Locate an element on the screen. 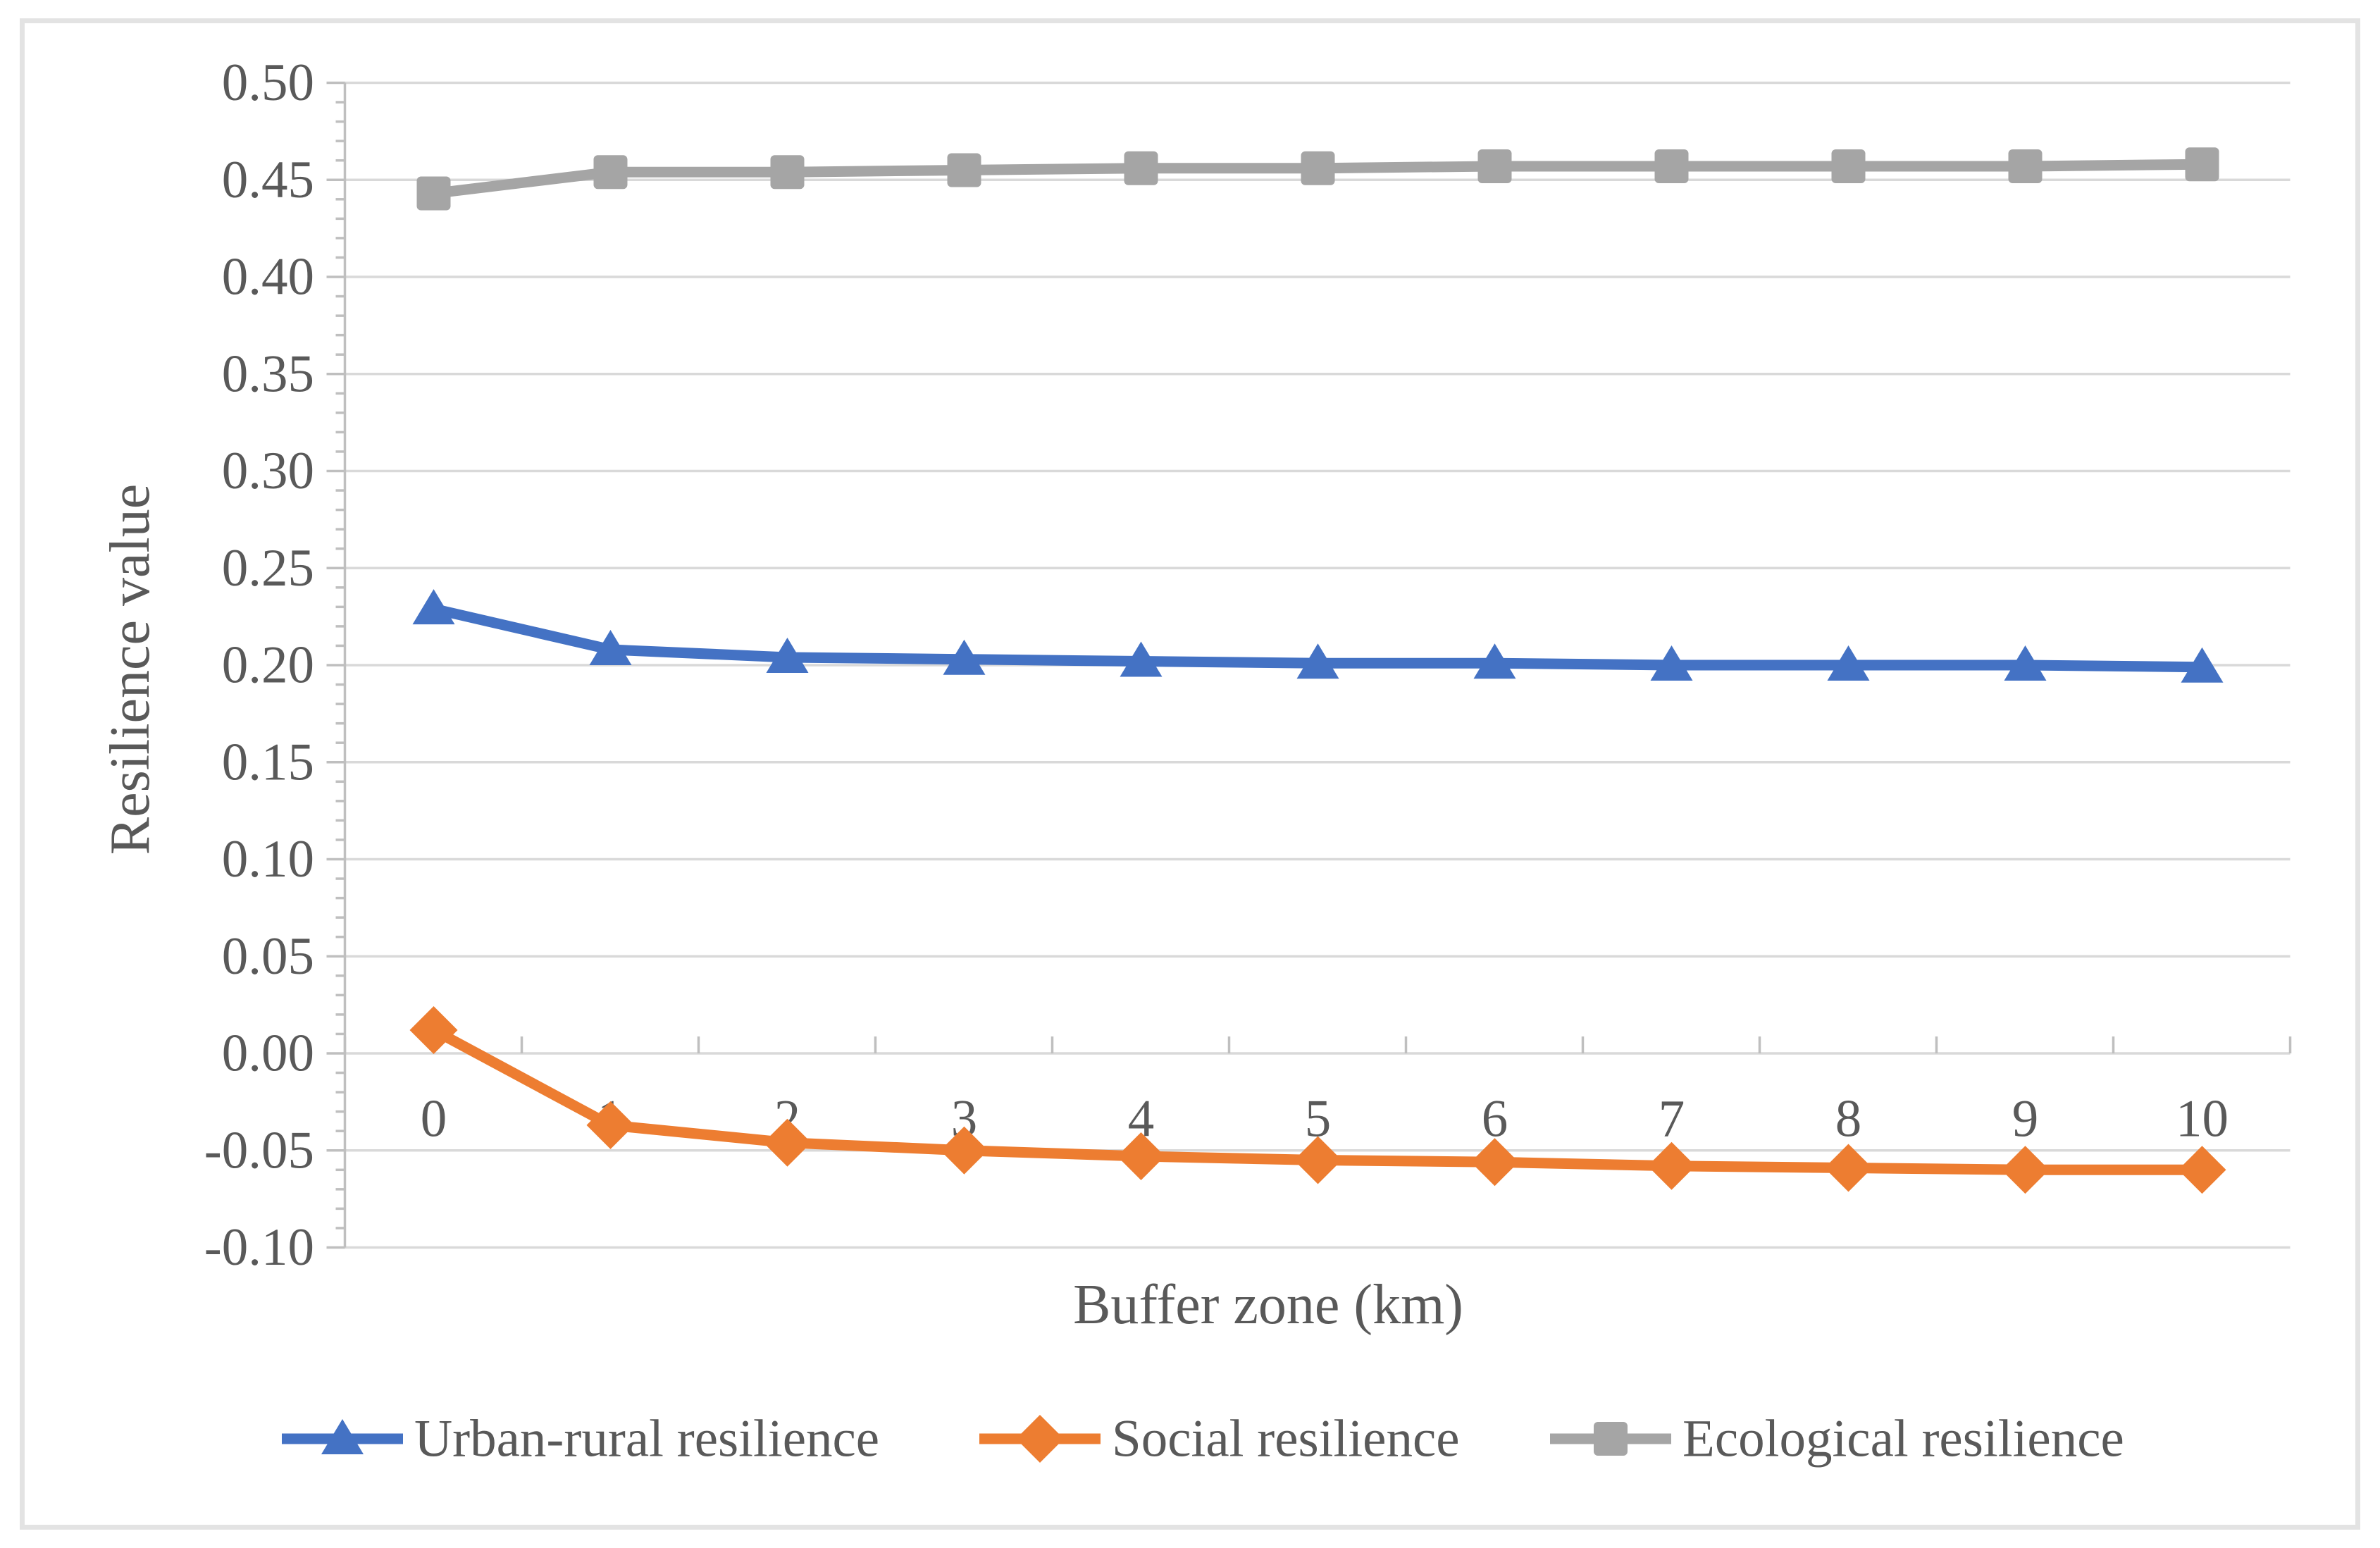  legend-item-social-resilience: Social resilience is located at coordinates (1219, 1439).